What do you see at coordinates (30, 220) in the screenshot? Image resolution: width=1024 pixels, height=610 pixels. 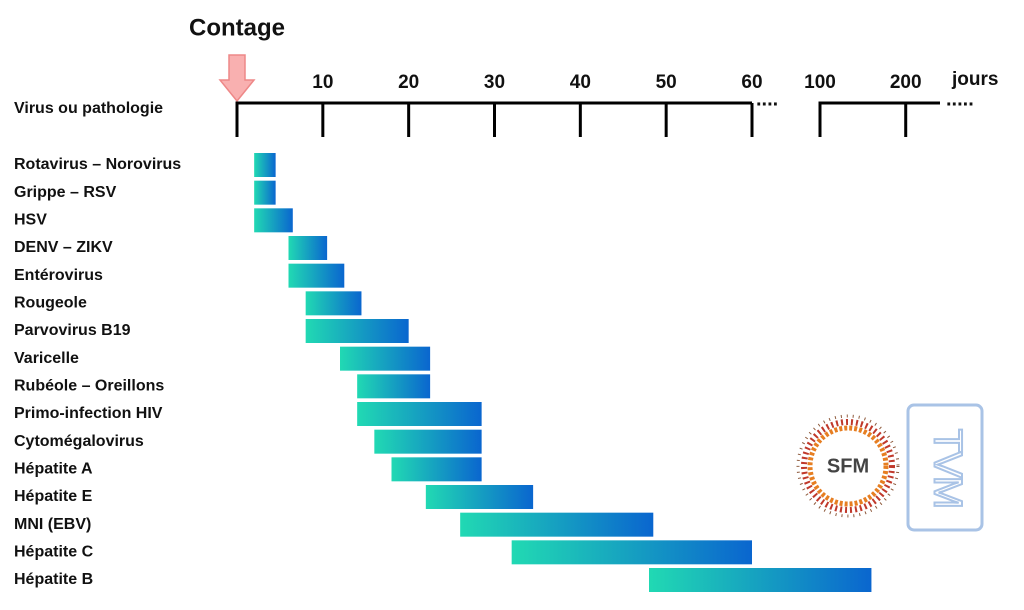 I see `category-label: HSV` at bounding box center [30, 220].